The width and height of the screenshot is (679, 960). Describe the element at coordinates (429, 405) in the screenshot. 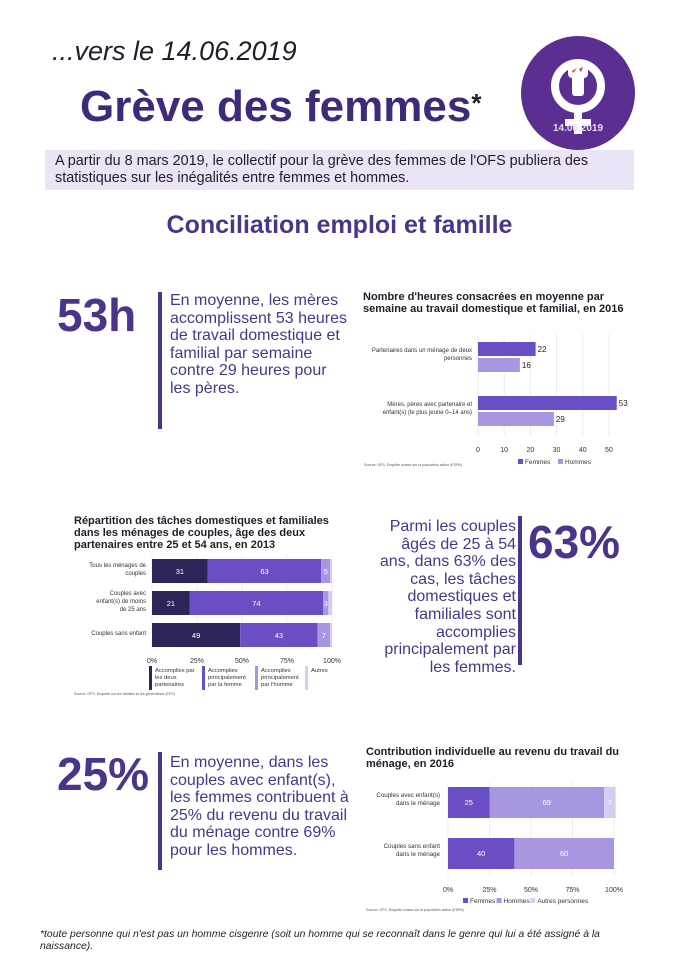

I see `category-label: Mères, pères avec partenaire et` at that location.